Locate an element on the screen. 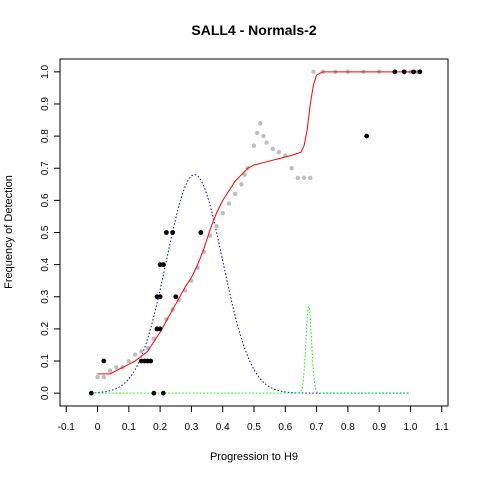 This screenshot has width=480, height=480. y-axis: 0.0 0.1 0.2 0.3 0.4 0.5 0.6 0.7 0.8 0.9 1.0 is located at coordinates (50, 232).